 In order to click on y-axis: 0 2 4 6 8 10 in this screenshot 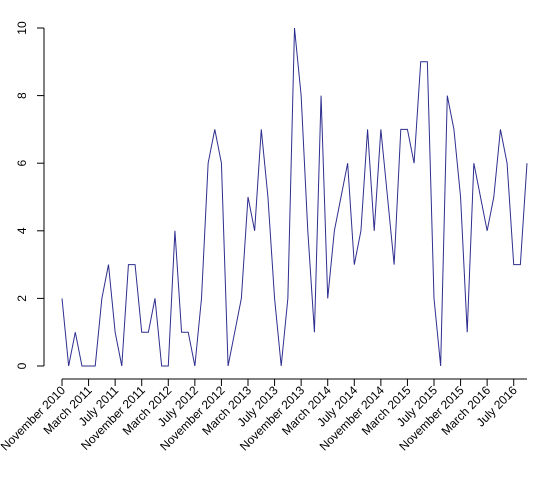, I will do `click(30, 195)`.